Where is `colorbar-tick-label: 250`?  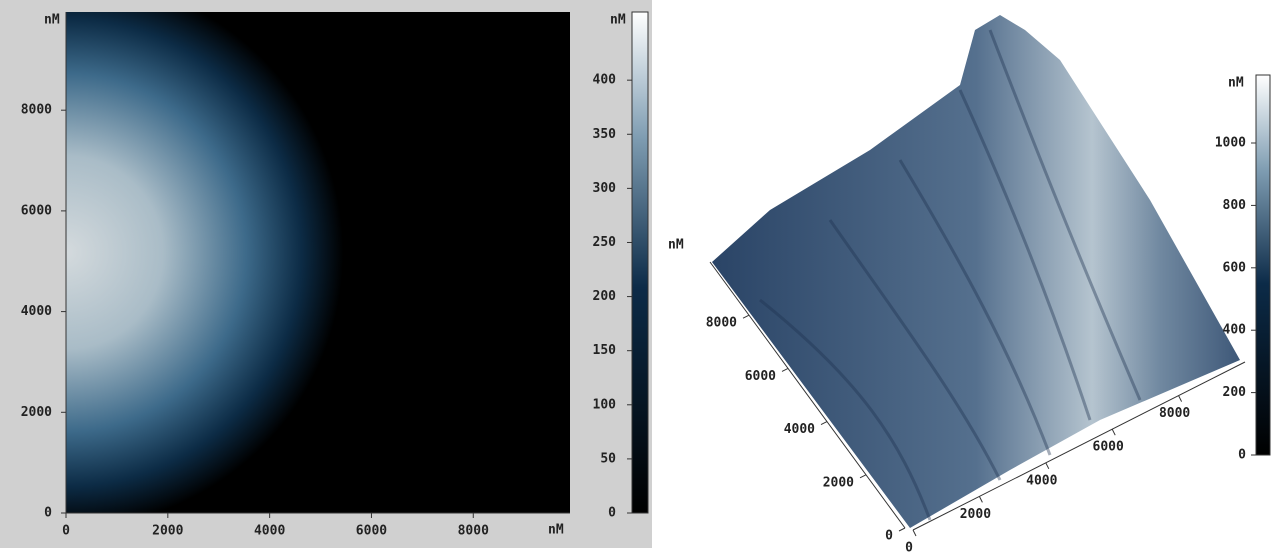
colorbar-tick-label: 250 is located at coordinates (605, 242).